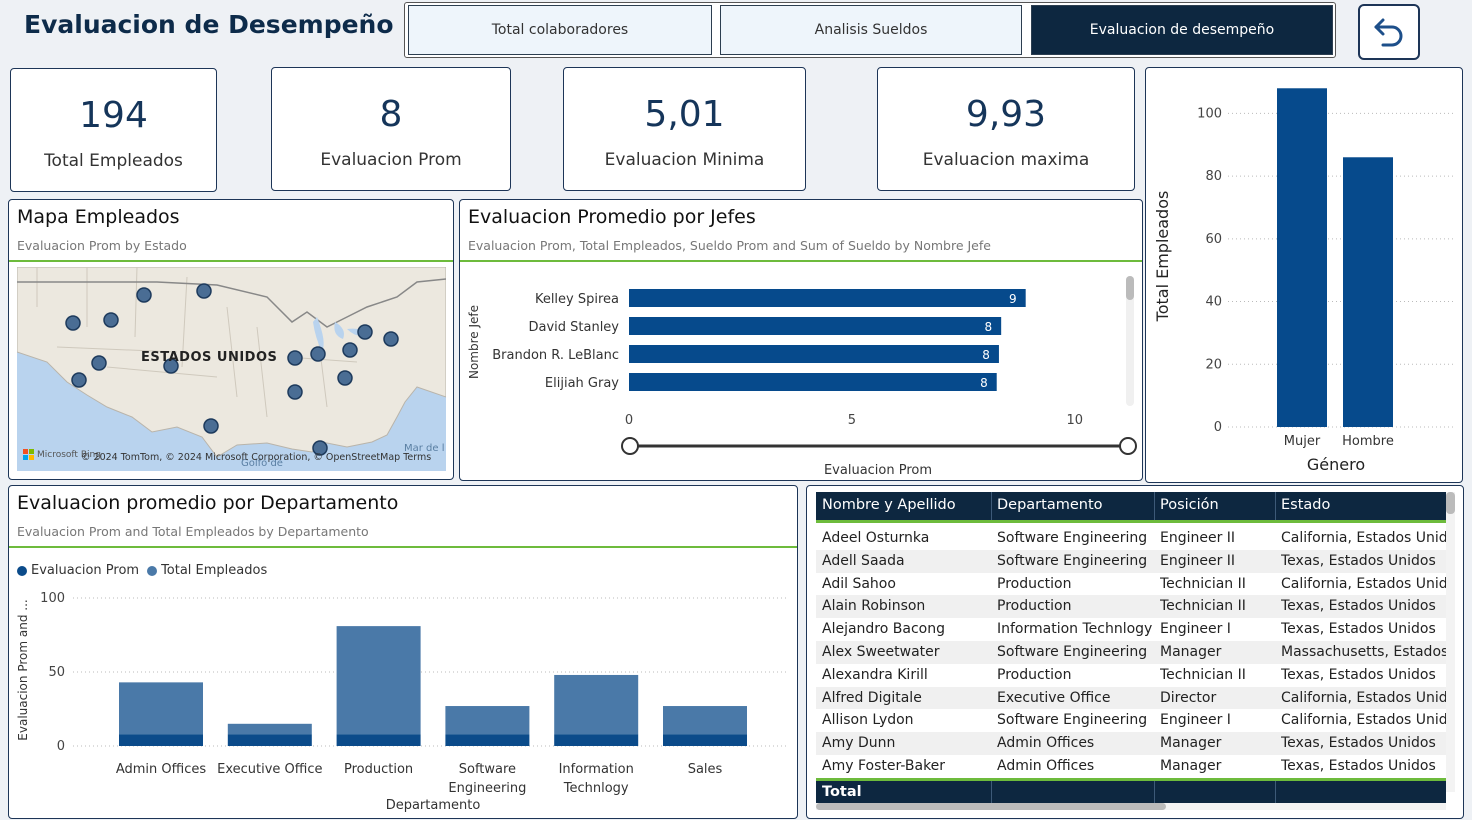 The image size is (1472, 820). Describe the element at coordinates (85, 570) in the screenshot. I see `legend-label: Evaluacion Prom` at that location.